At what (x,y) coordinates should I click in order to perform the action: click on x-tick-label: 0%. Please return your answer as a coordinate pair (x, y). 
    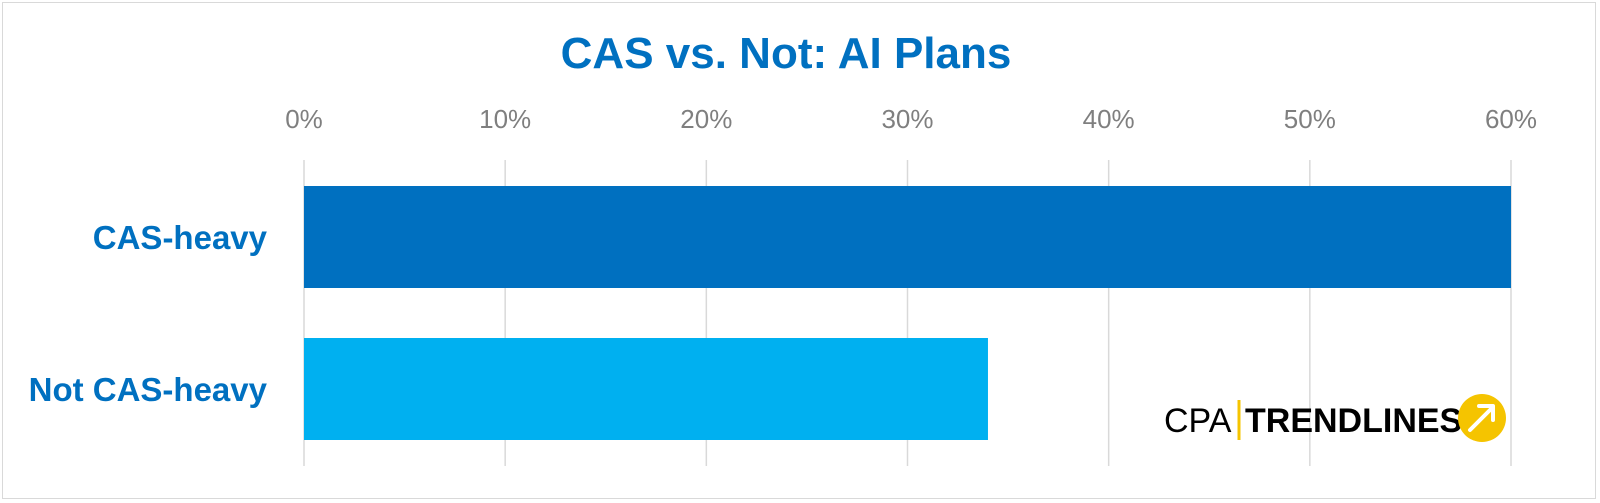
    Looking at the image, I should click on (304, 119).